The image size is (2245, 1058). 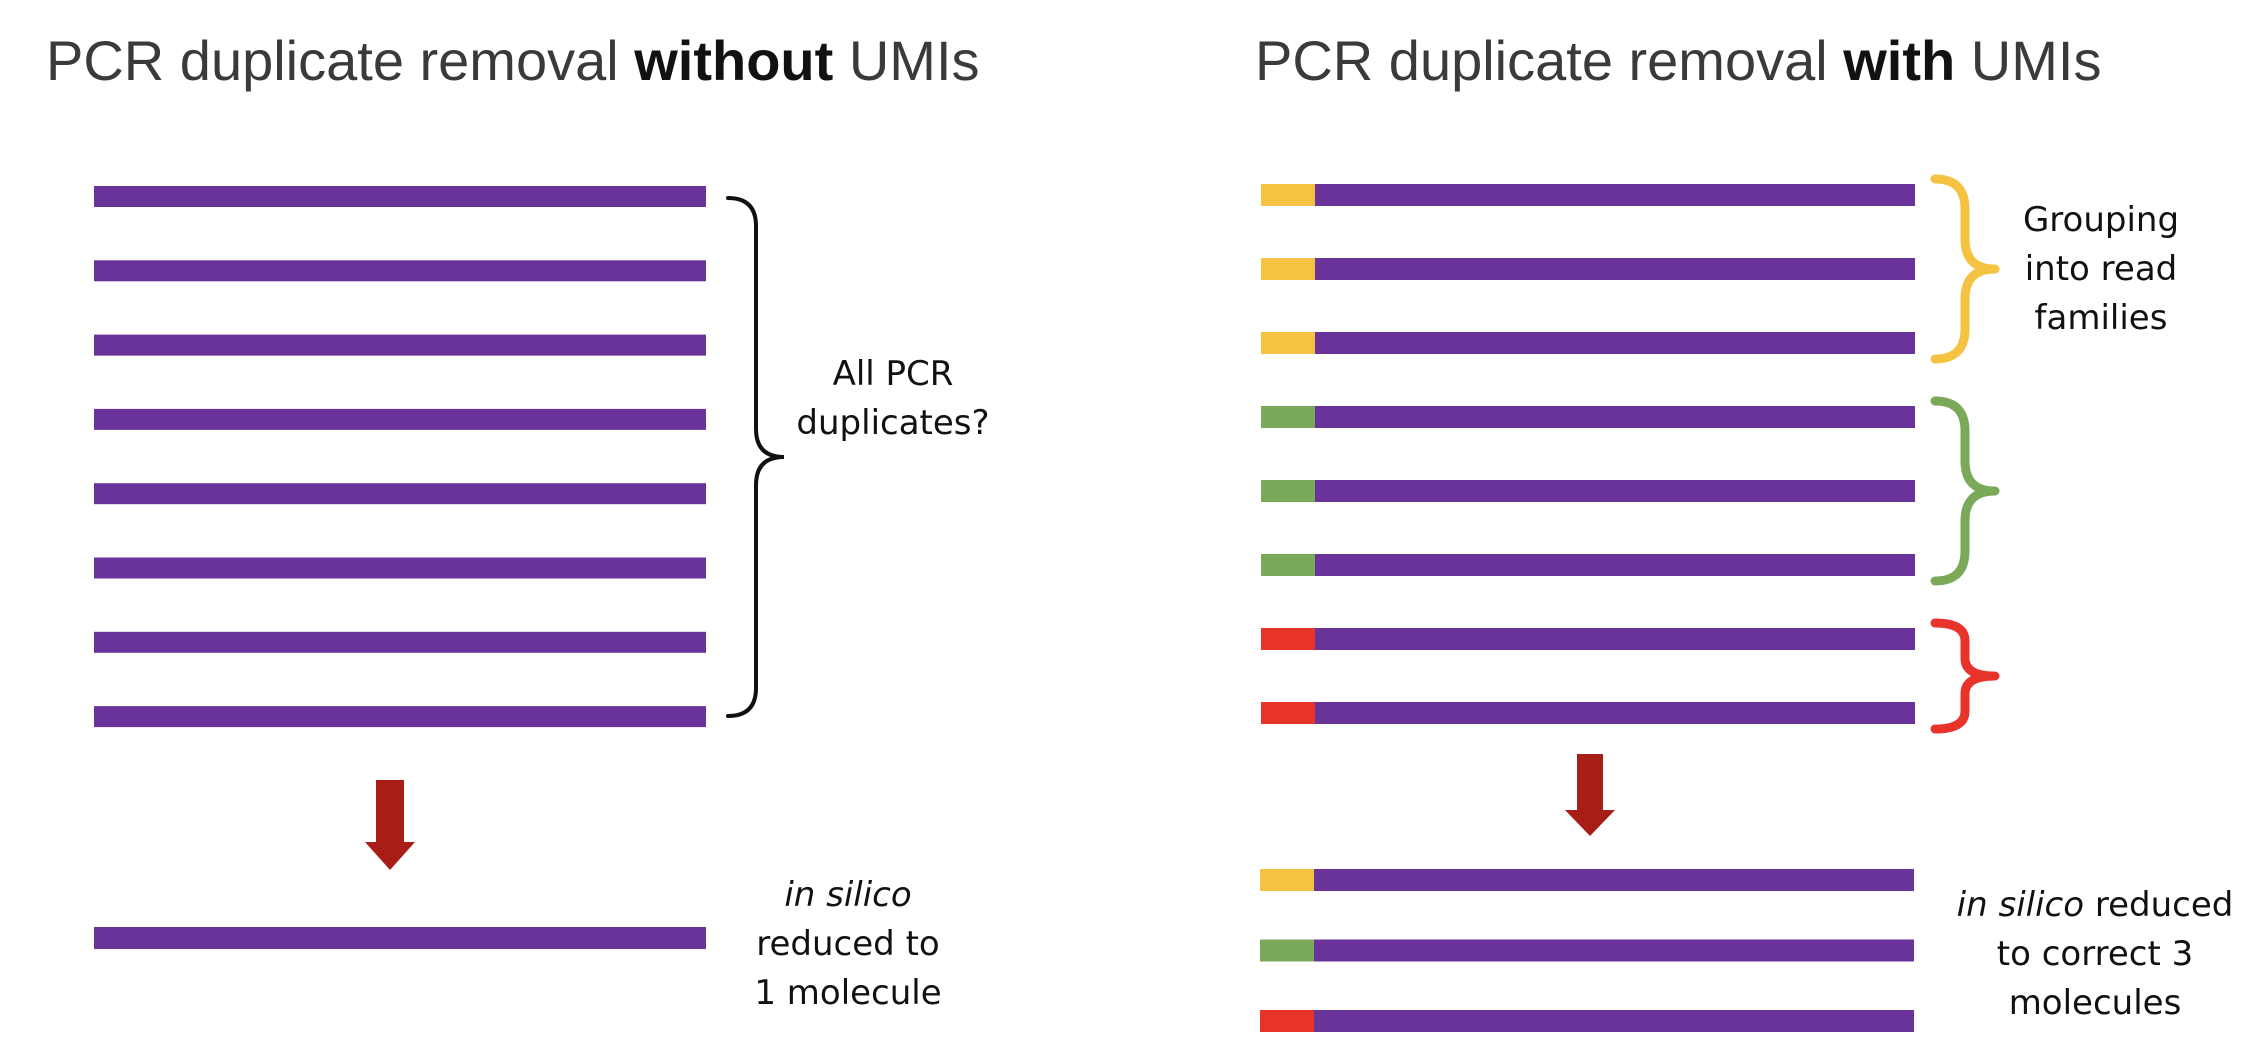 I want to click on output-umi-tag-red, so click(x=1287, y=1021).